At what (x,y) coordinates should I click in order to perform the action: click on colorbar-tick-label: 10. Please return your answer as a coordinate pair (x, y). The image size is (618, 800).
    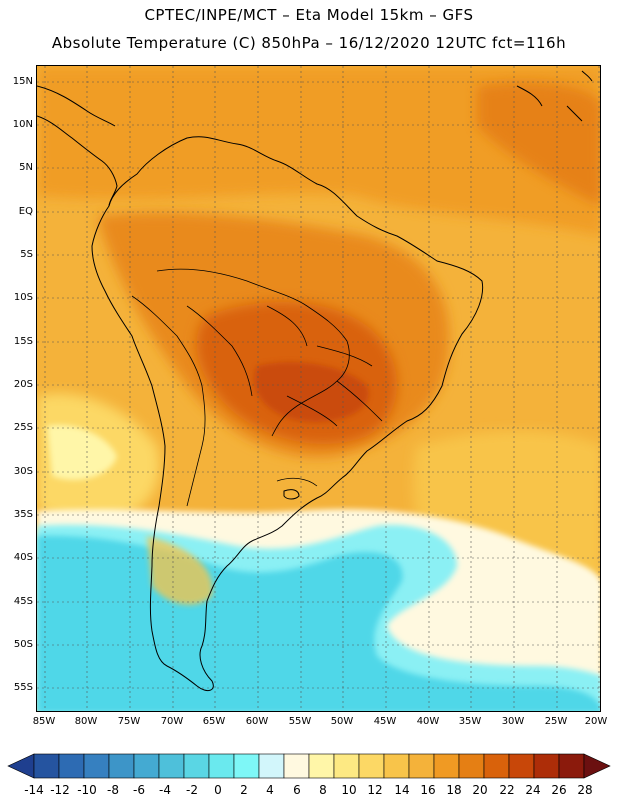
    Looking at the image, I should click on (349, 790).